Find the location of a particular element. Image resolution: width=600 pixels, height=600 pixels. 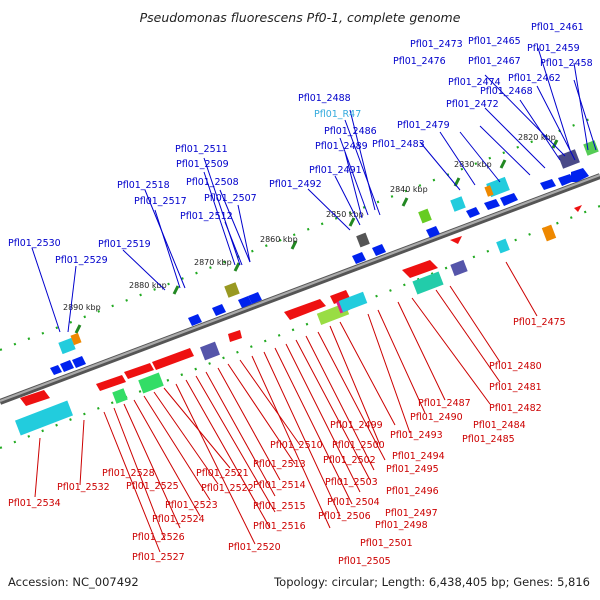

gene-label: Pfl01_2467 is located at coordinates (494, 61).